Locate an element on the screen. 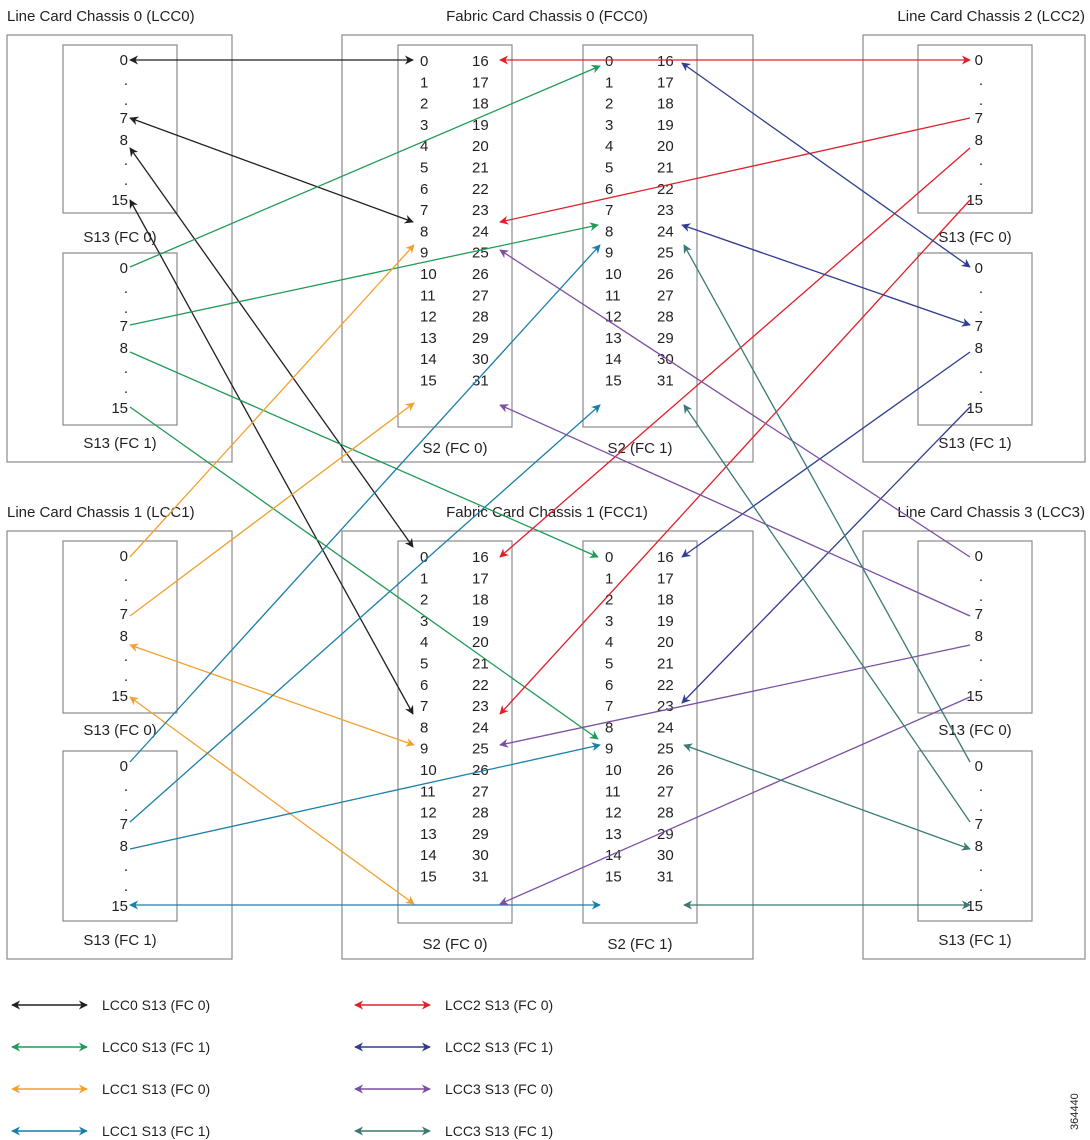  fcc0-fc1-port-28: 28 is located at coordinates (665, 317).